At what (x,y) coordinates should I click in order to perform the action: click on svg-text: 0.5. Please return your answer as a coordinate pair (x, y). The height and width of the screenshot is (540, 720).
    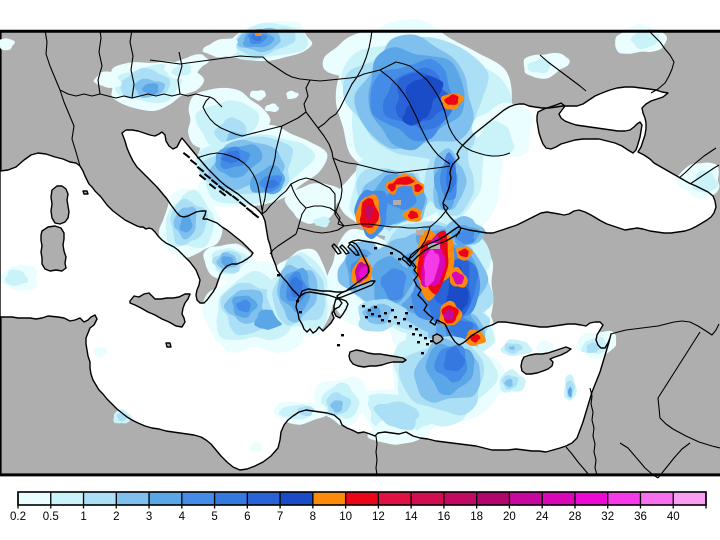
    Looking at the image, I should click on (51, 517).